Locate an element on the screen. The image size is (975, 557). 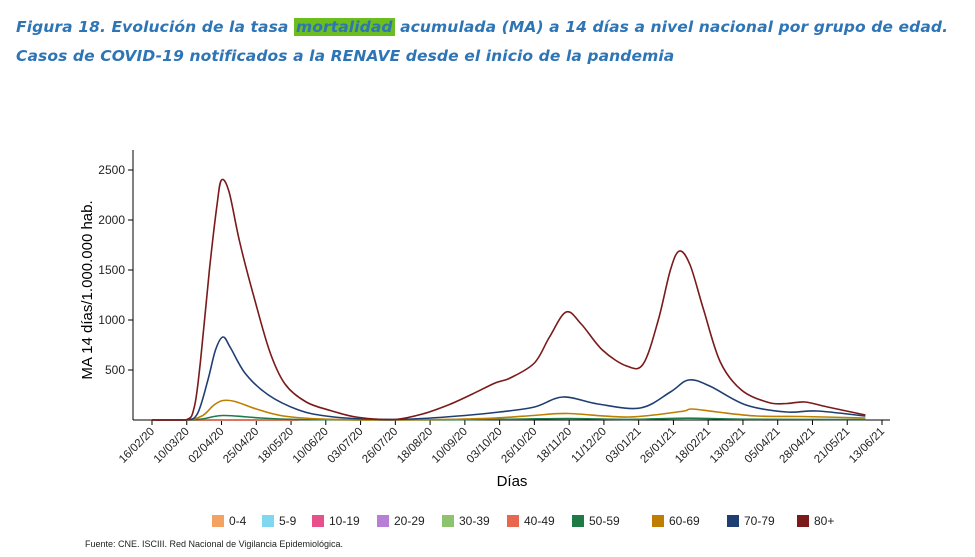
legend-item-20-29: 20-29 is located at coordinates (401, 521).